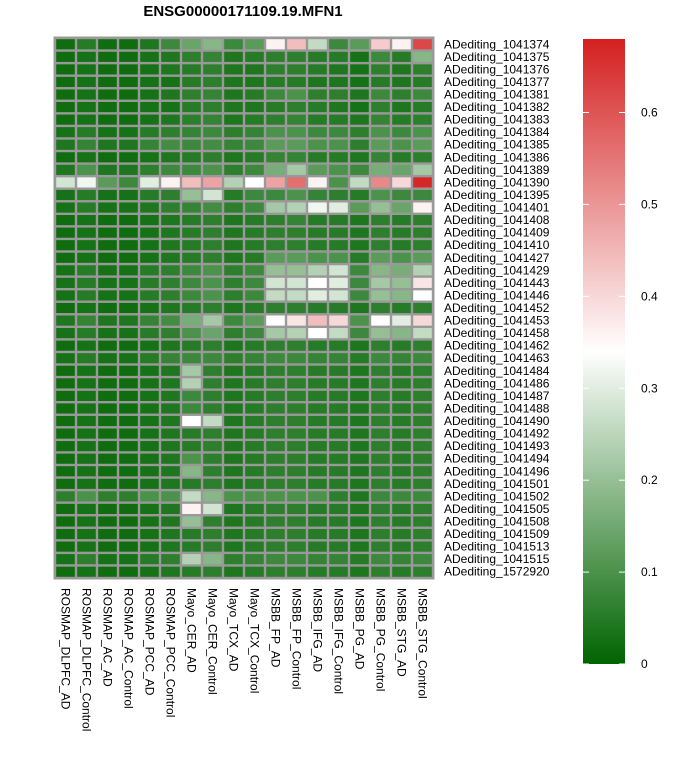  I want to click on colorbar-ticks: 0 0.1 0.2 0.3 0.4 0.5 0.6, so click(620, 388).